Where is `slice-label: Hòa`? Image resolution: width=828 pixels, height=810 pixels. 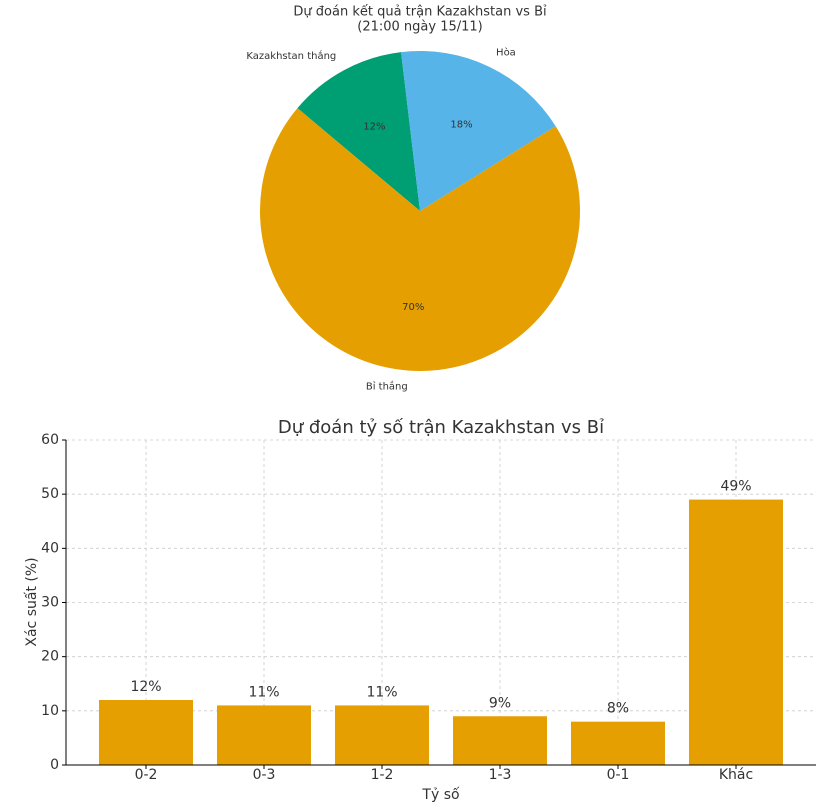 slice-label: Hòa is located at coordinates (506, 52).